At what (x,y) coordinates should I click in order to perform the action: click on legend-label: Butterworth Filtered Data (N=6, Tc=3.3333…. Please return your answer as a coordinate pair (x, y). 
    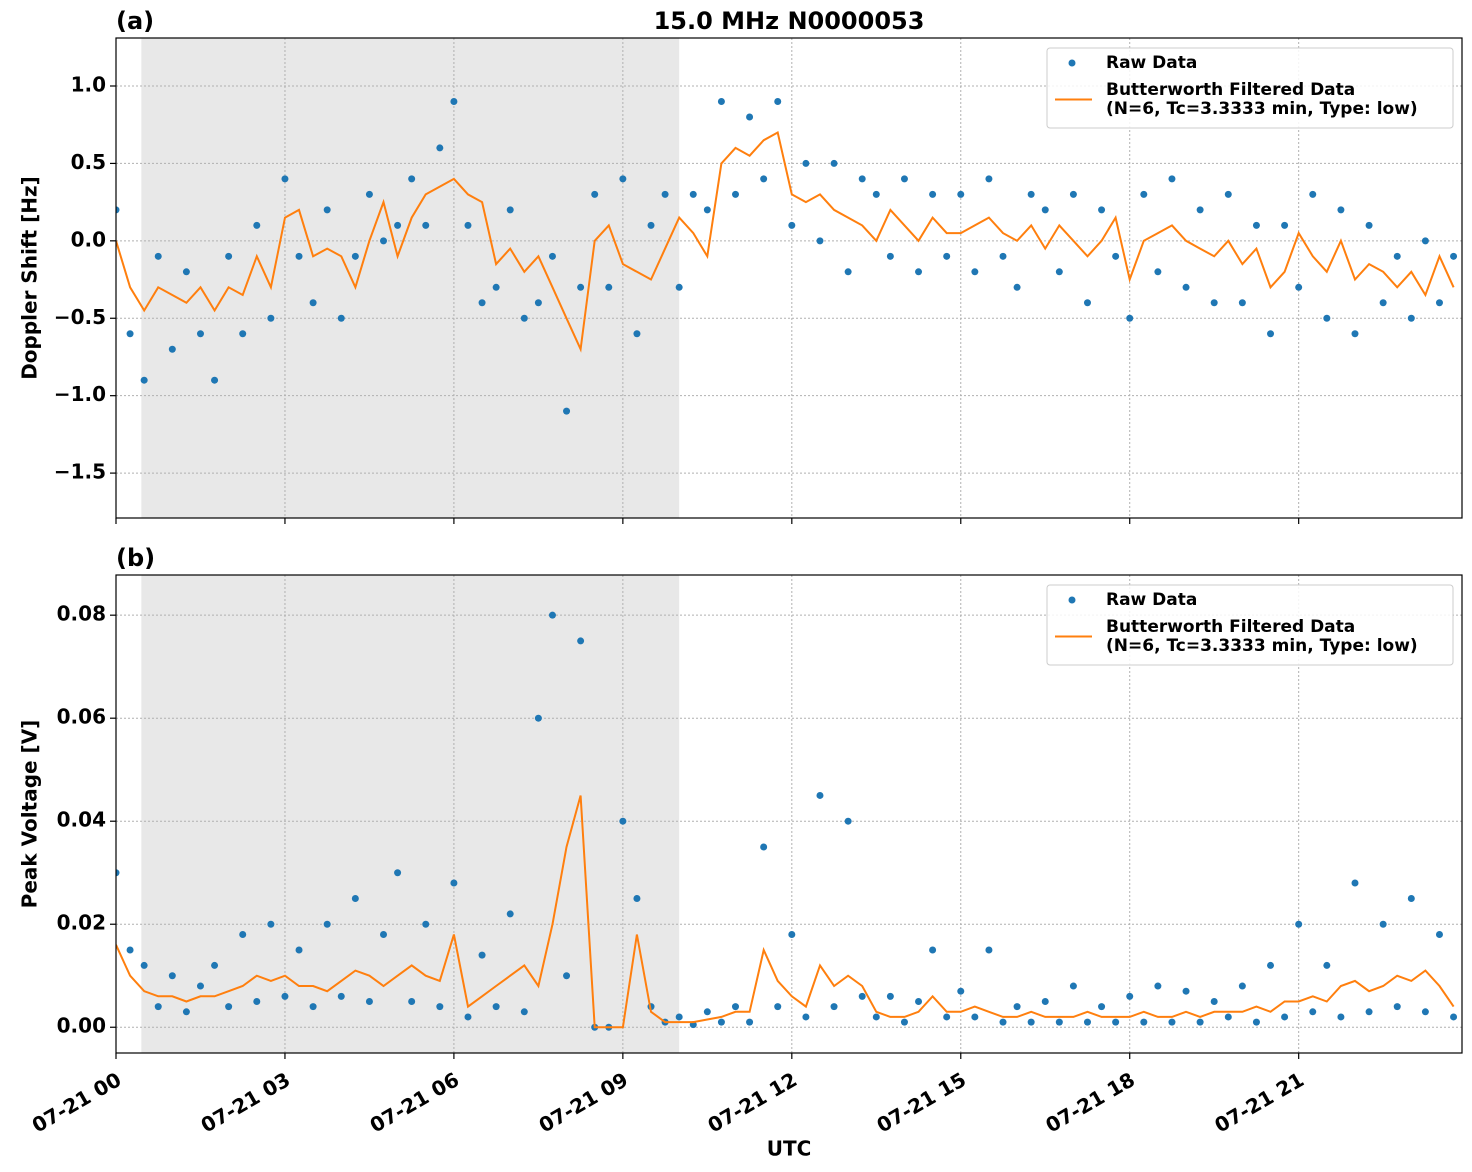
    Looking at the image, I should click on (1262, 636).